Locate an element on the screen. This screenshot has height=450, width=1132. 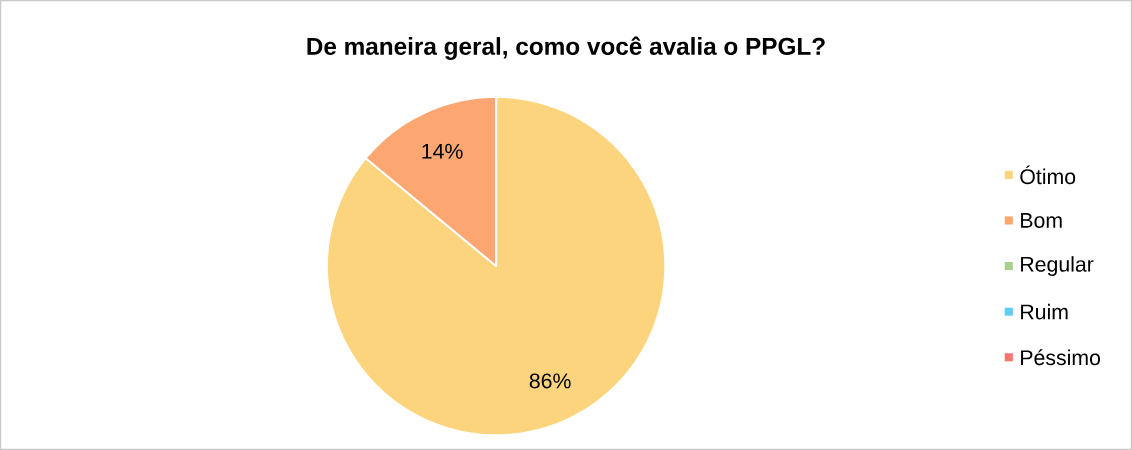
chart-title: De maneira geral, como você avalia o PPGL? is located at coordinates (566, 48).